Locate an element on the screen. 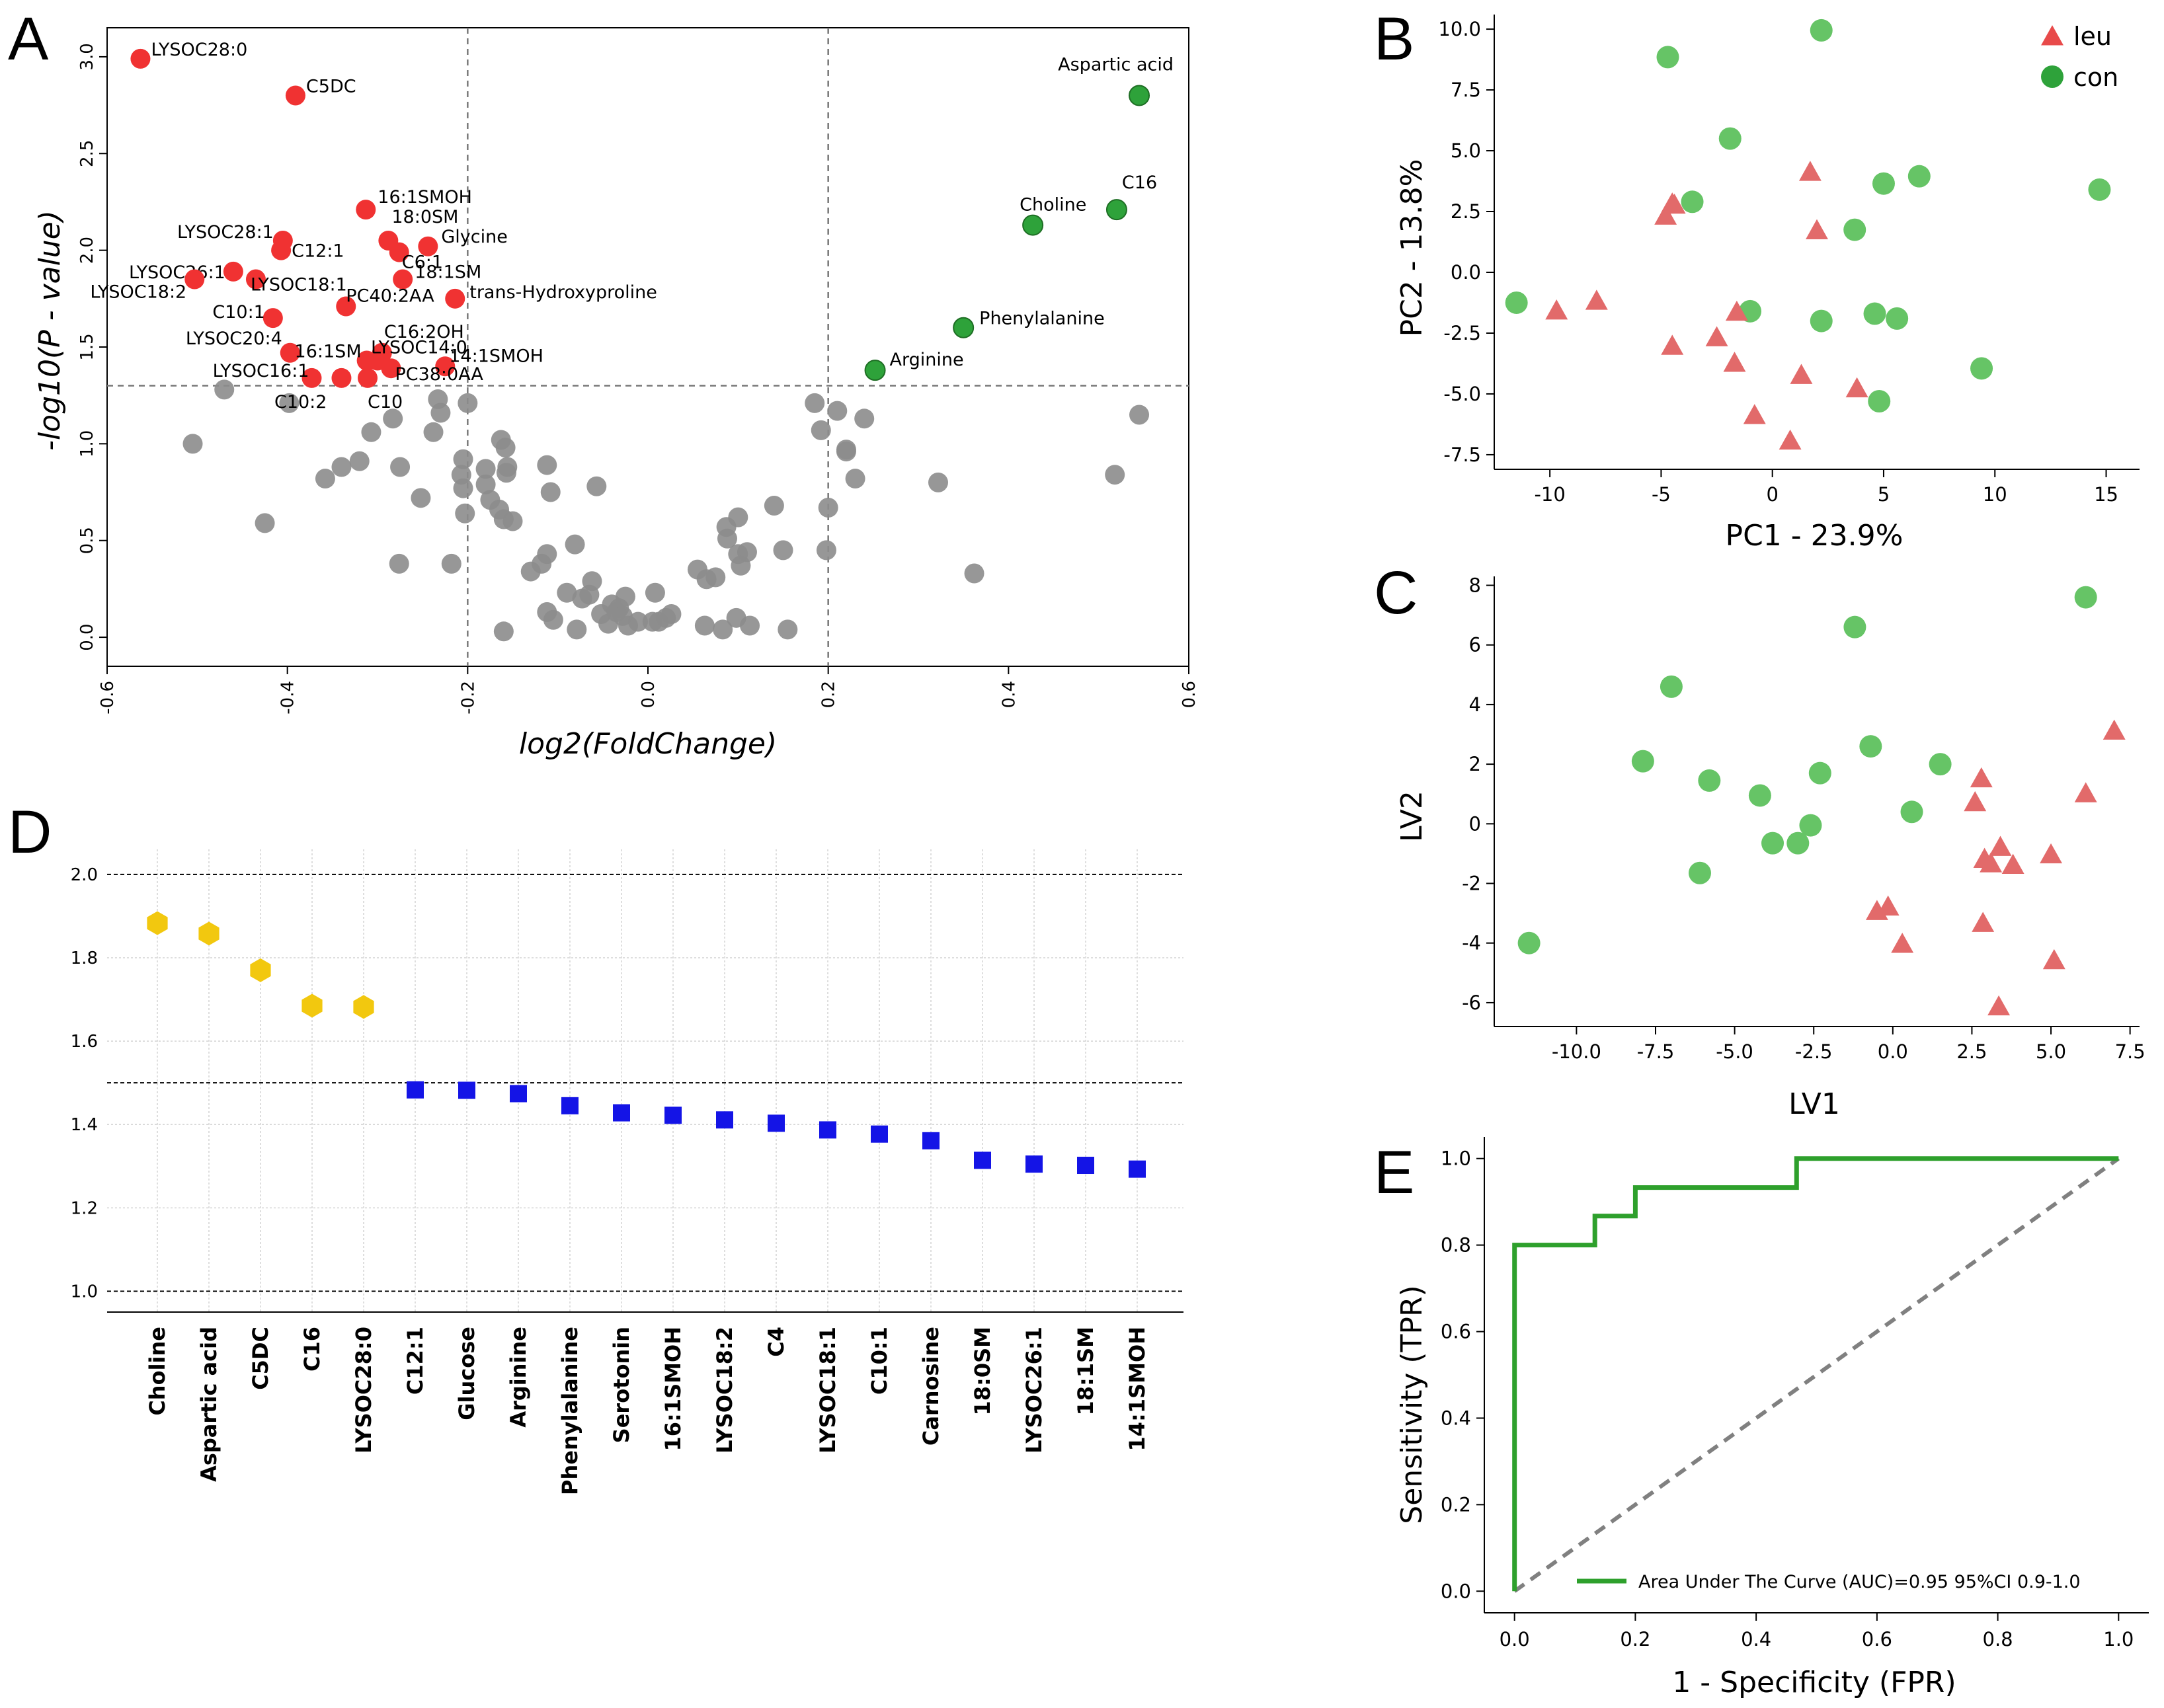  panel-b-ytick-label: 7.5 is located at coordinates (1466, 90).